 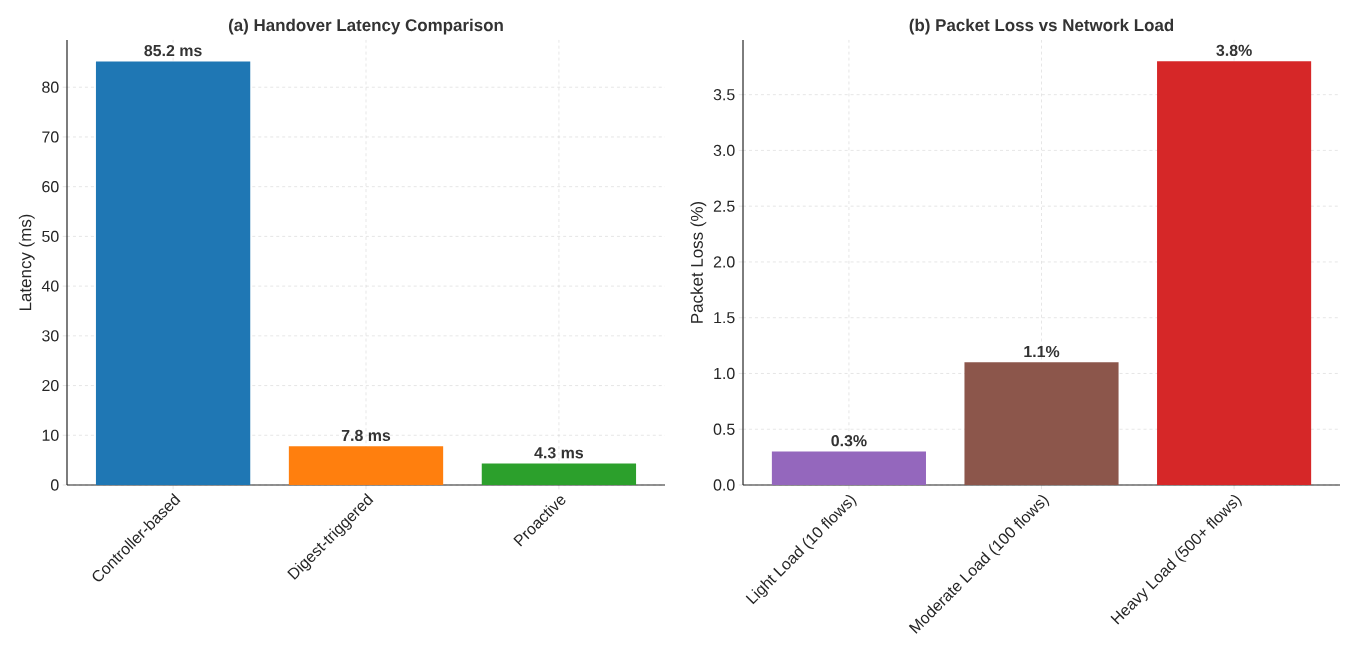 What do you see at coordinates (50, 236) in the screenshot?
I see `y-tick-label: 50` at bounding box center [50, 236].